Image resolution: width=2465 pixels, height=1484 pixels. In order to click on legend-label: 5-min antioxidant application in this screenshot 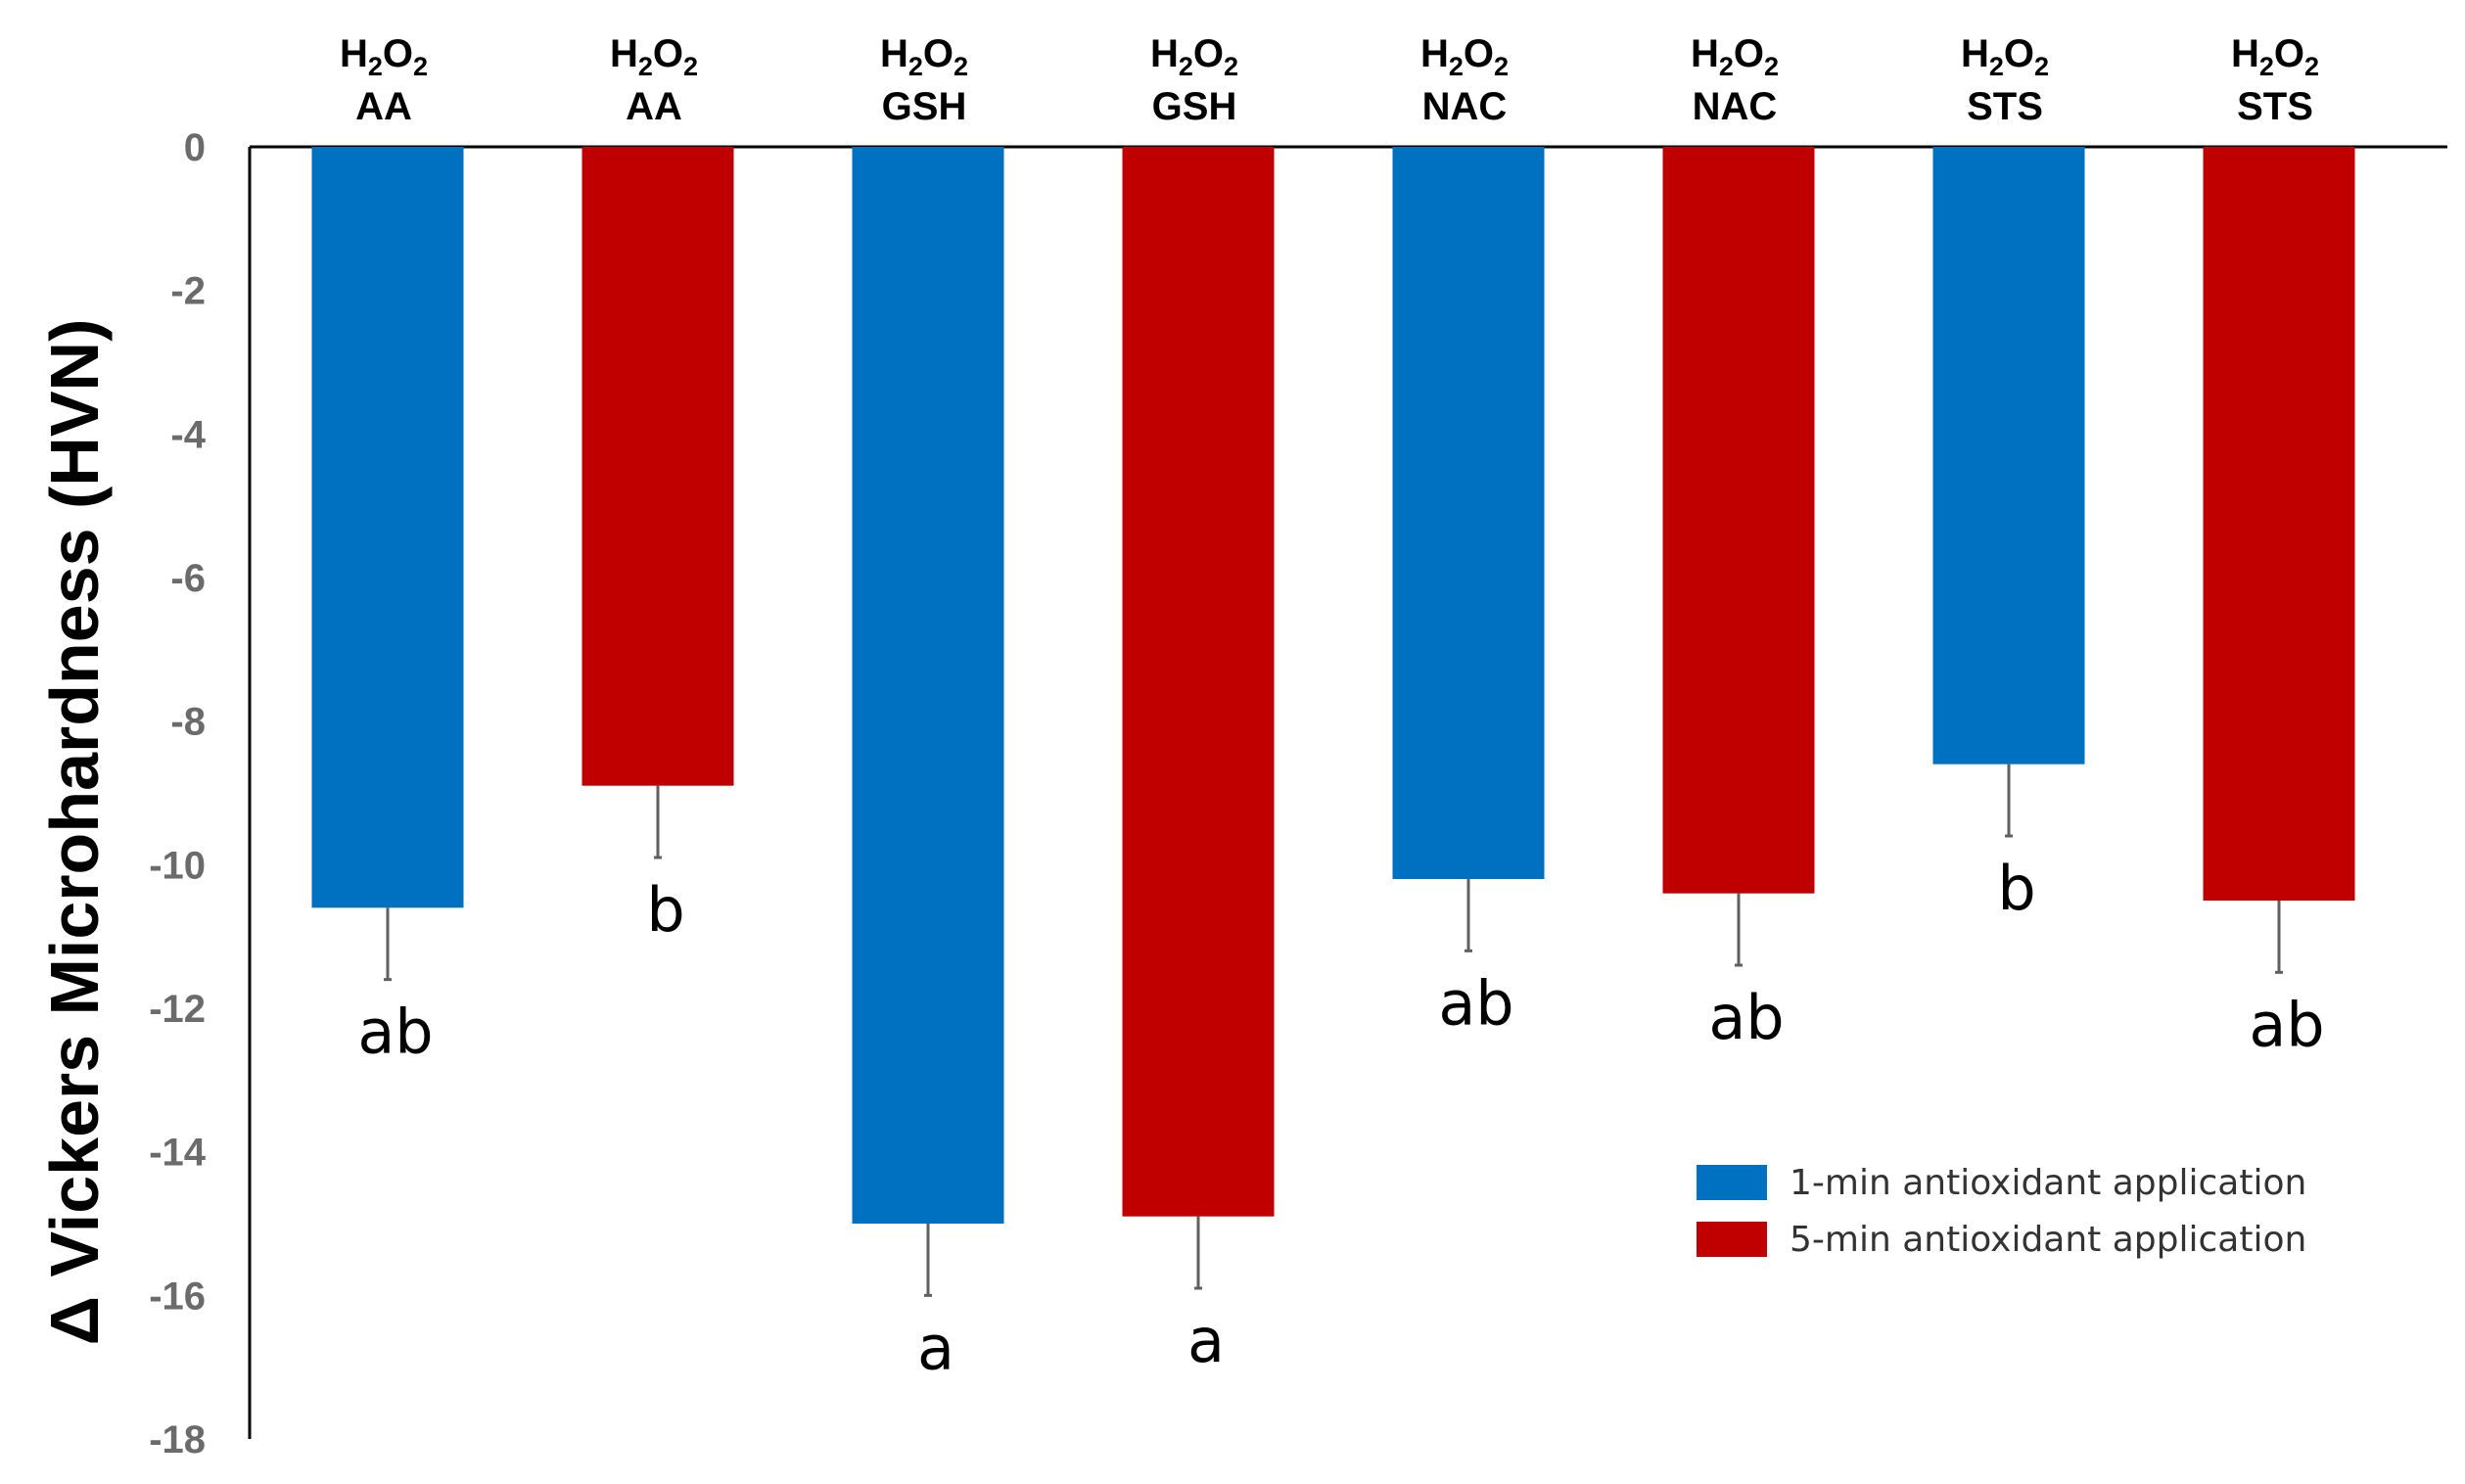, I will do `click(2048, 1240)`.